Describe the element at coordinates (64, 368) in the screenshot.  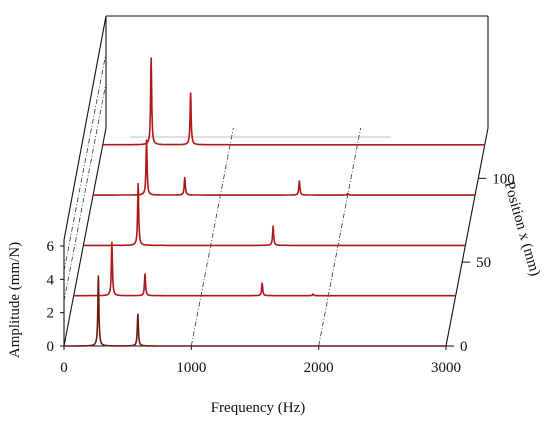
I see `x-tick-label: 0` at that location.